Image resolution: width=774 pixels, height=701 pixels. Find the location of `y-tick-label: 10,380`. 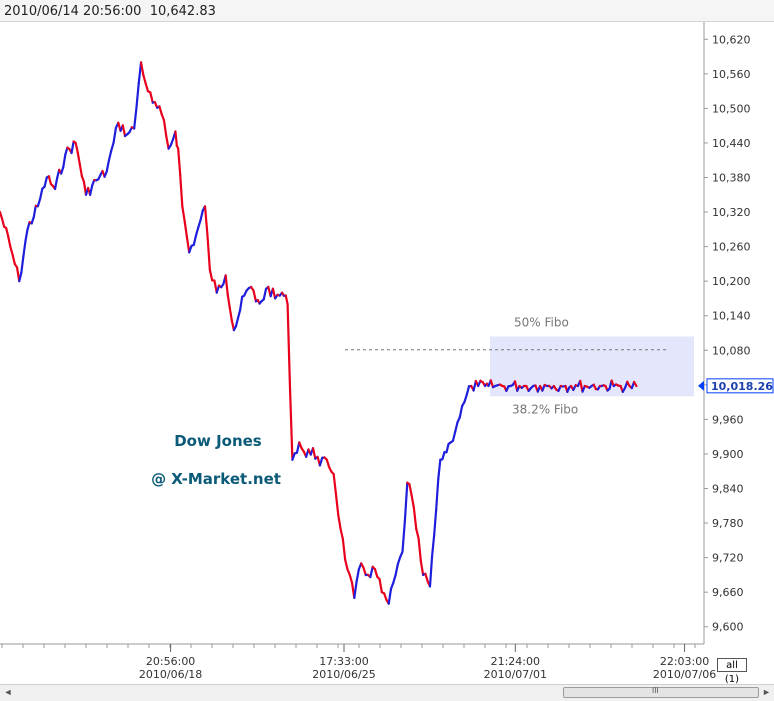

y-tick-label: 10,380 is located at coordinates (731, 178).